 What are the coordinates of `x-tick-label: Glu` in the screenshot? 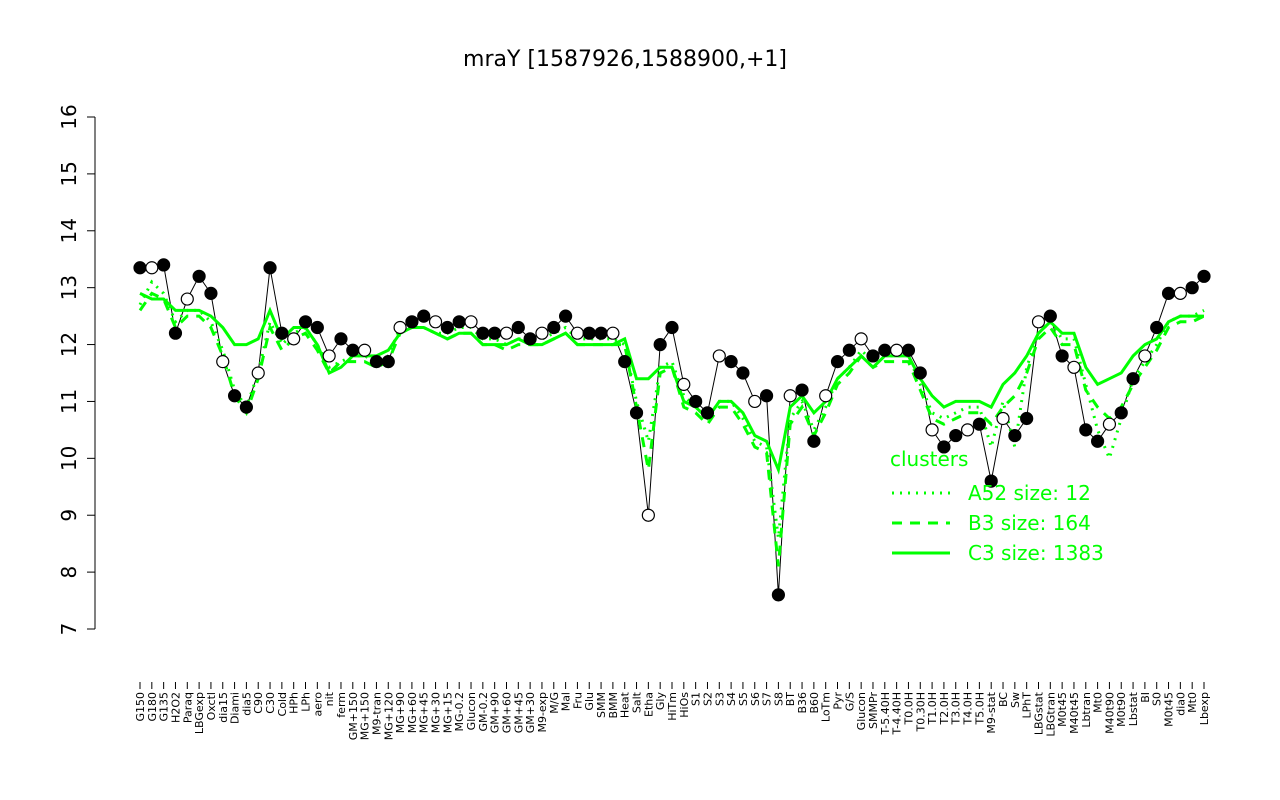 It's located at (589, 701).